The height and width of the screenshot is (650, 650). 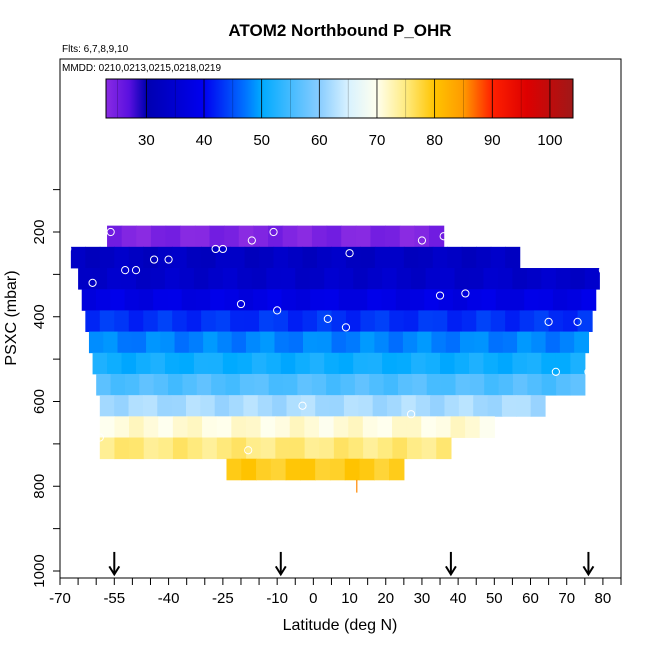 What do you see at coordinates (566, 598) in the screenshot?
I see `x-tick-label: 70` at bounding box center [566, 598].